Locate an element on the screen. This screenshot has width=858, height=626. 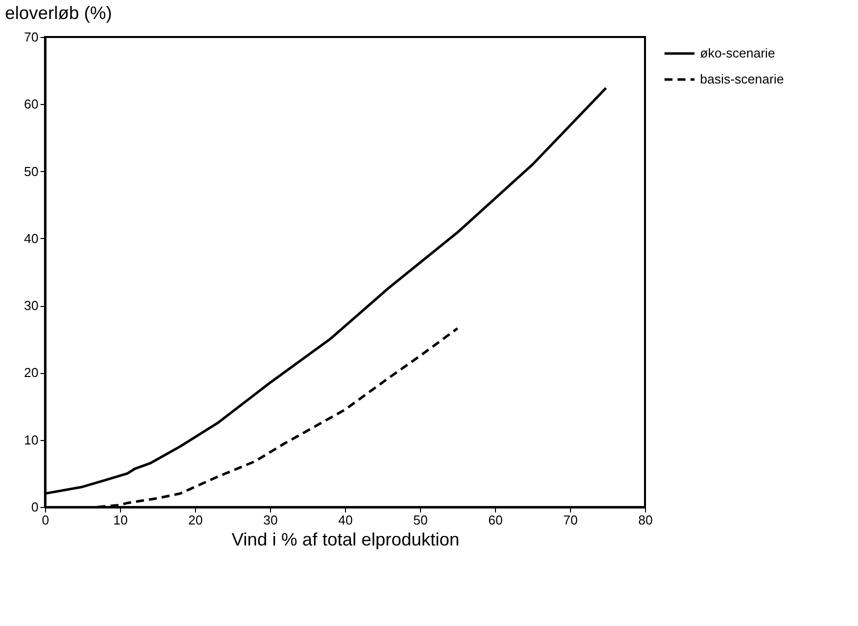
x-tick-label: 70 is located at coordinates (570, 520).